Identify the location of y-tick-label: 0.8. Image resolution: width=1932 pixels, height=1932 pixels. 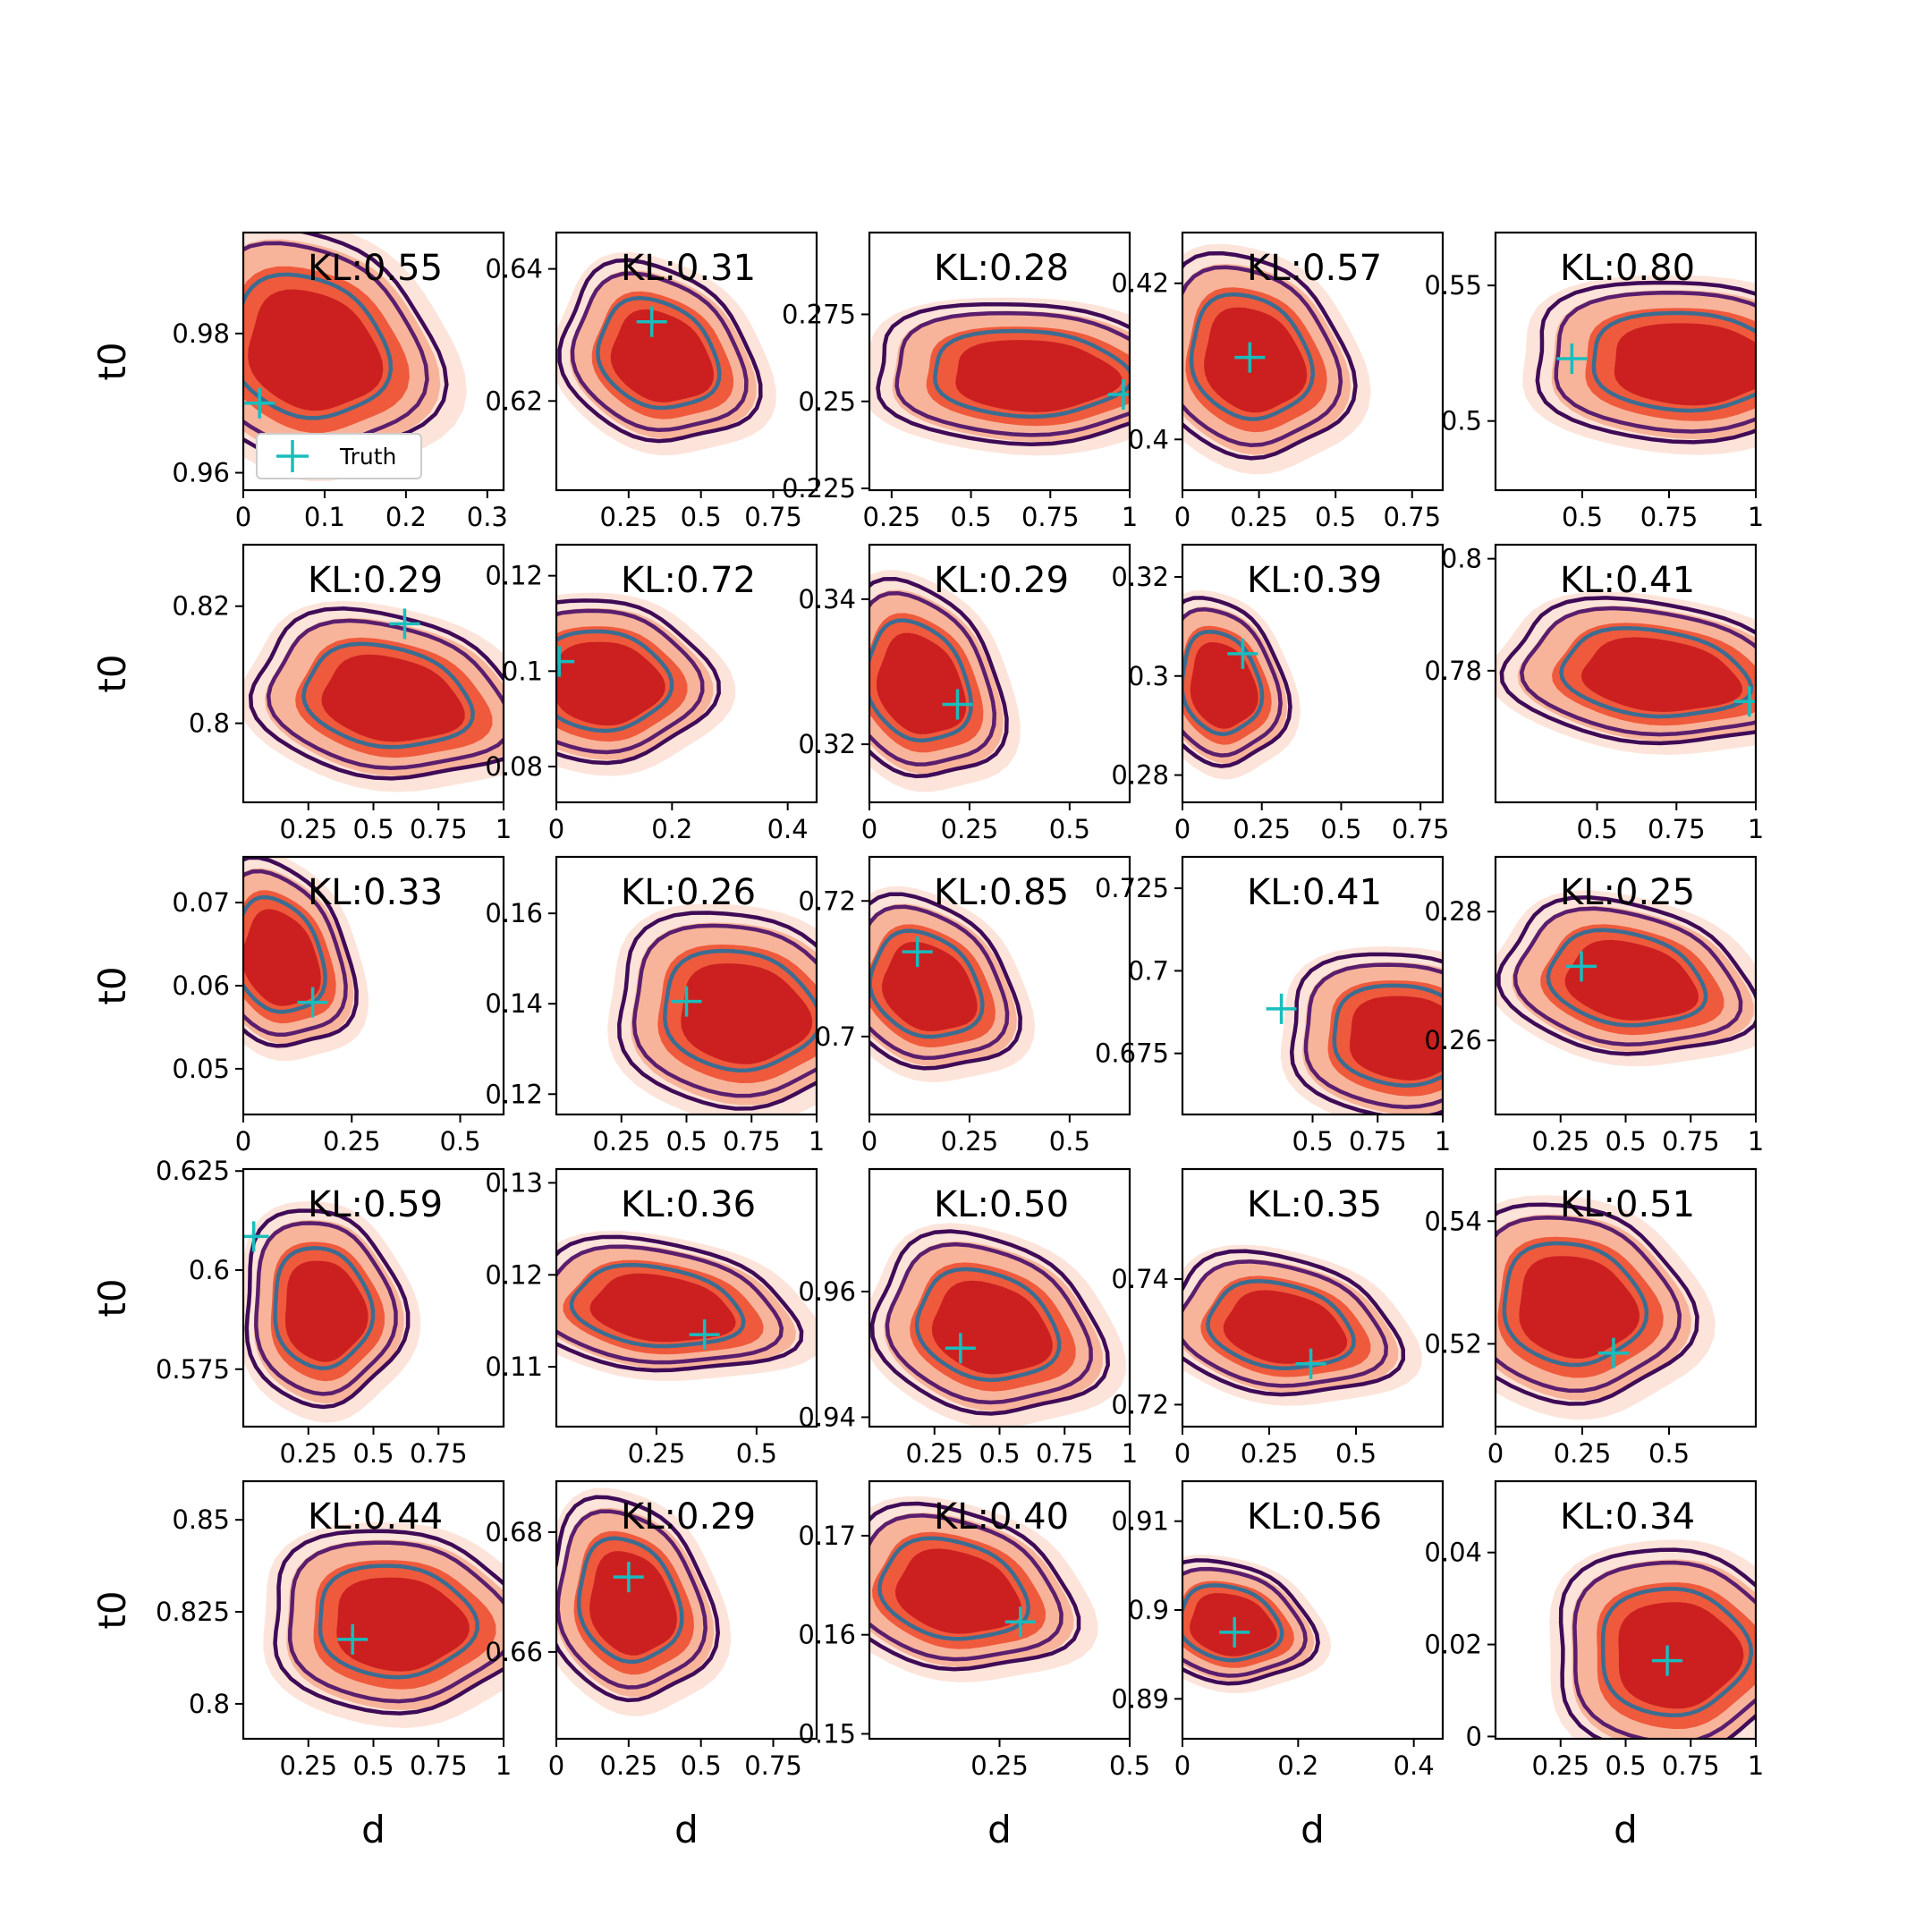
(209, 1704).